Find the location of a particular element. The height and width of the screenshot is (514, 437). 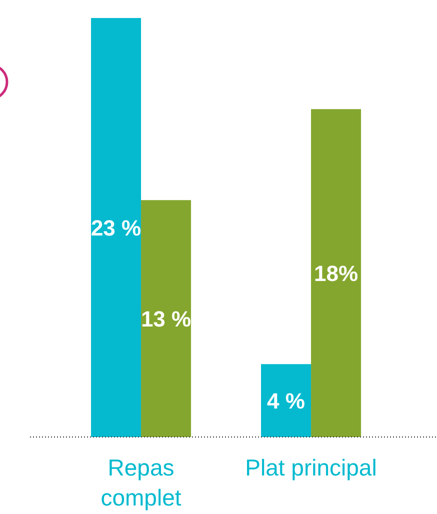

data-label: 23 % is located at coordinates (116, 227).